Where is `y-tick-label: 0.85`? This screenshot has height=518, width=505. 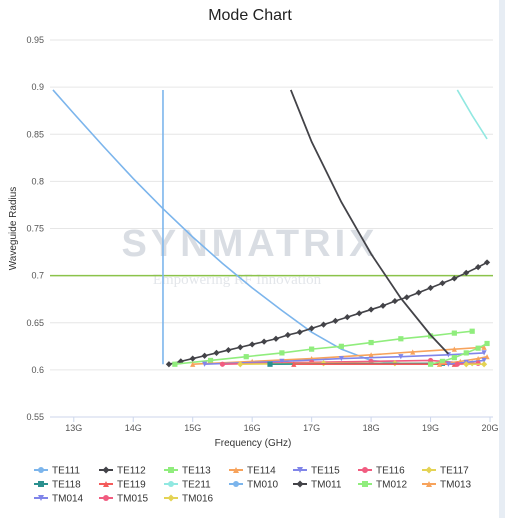 y-tick-label: 0.85 is located at coordinates (35, 134).